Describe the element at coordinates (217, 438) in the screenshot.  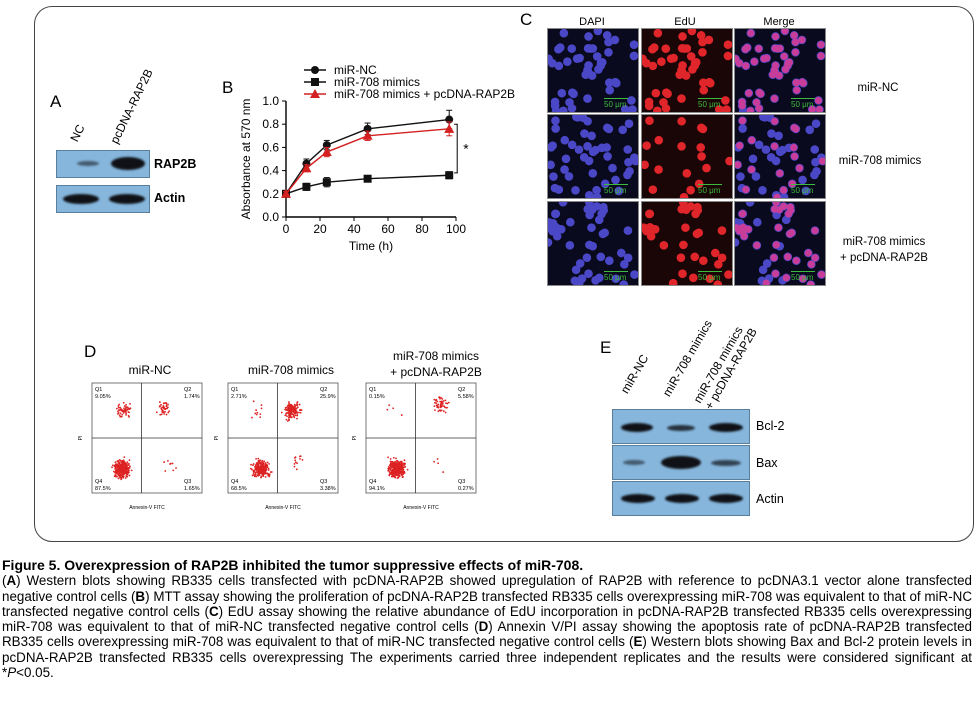
I see `y-axis-label: PI` at that location.